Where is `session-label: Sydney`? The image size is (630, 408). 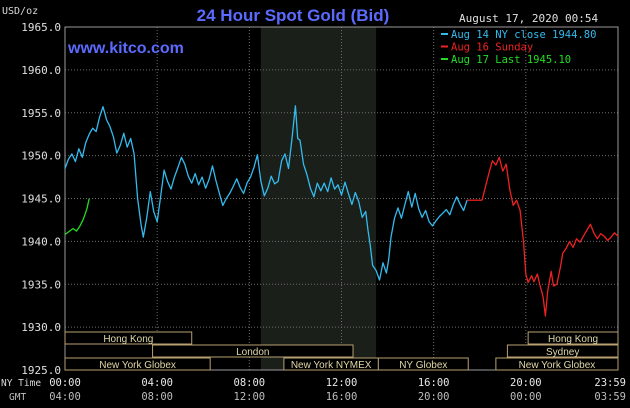
session-label: Sydney is located at coordinates (562, 352).